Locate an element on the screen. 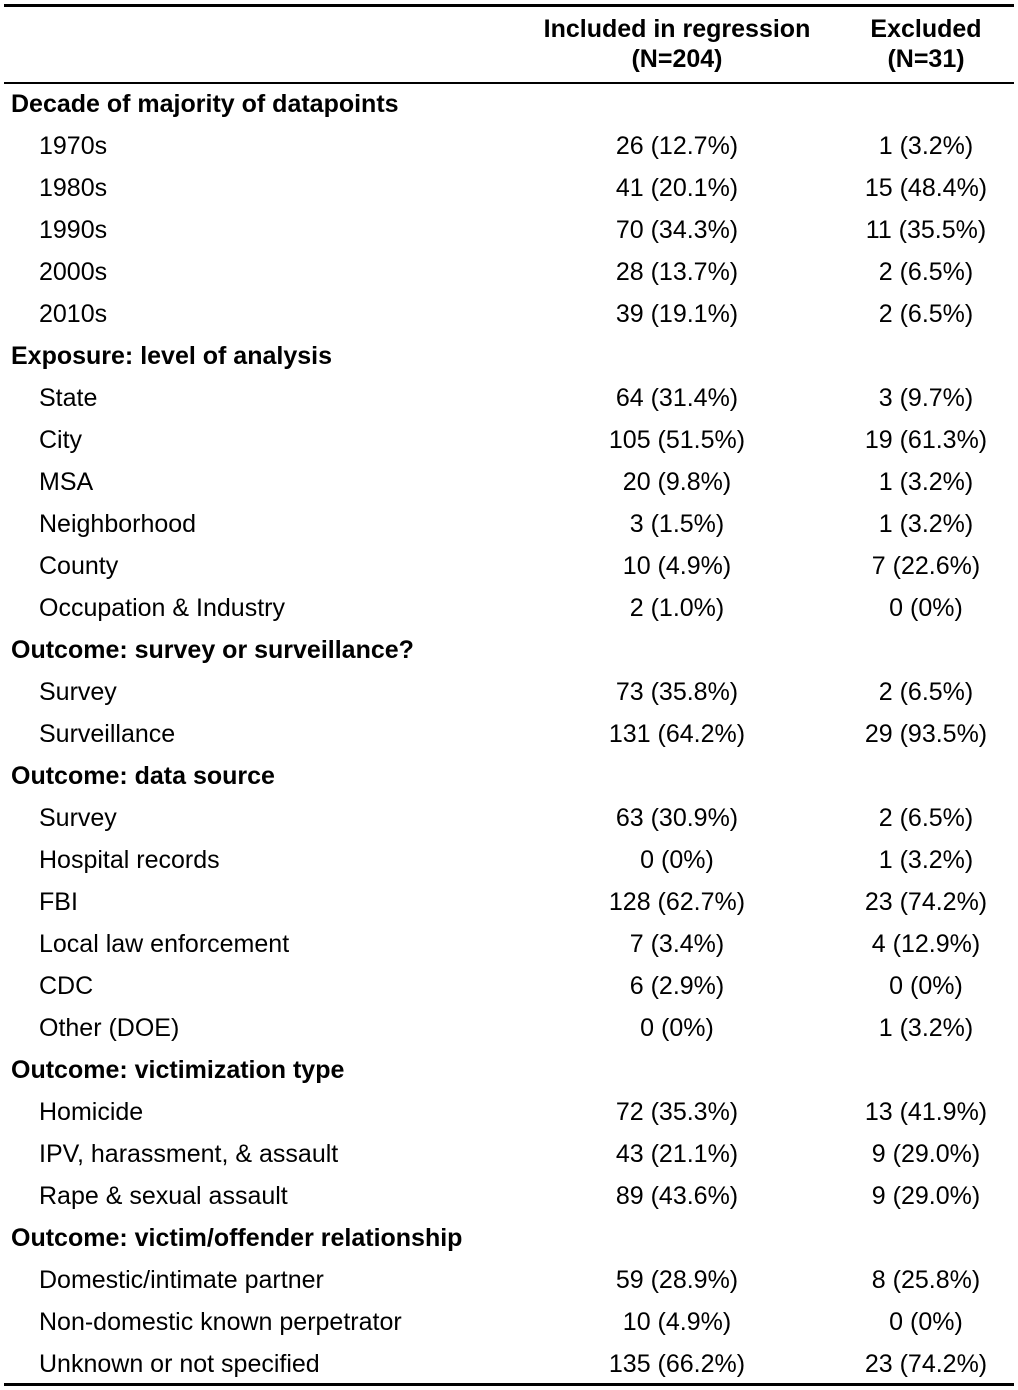  row-label: Domestic/intimate partner is located at coordinates (181, 1280).